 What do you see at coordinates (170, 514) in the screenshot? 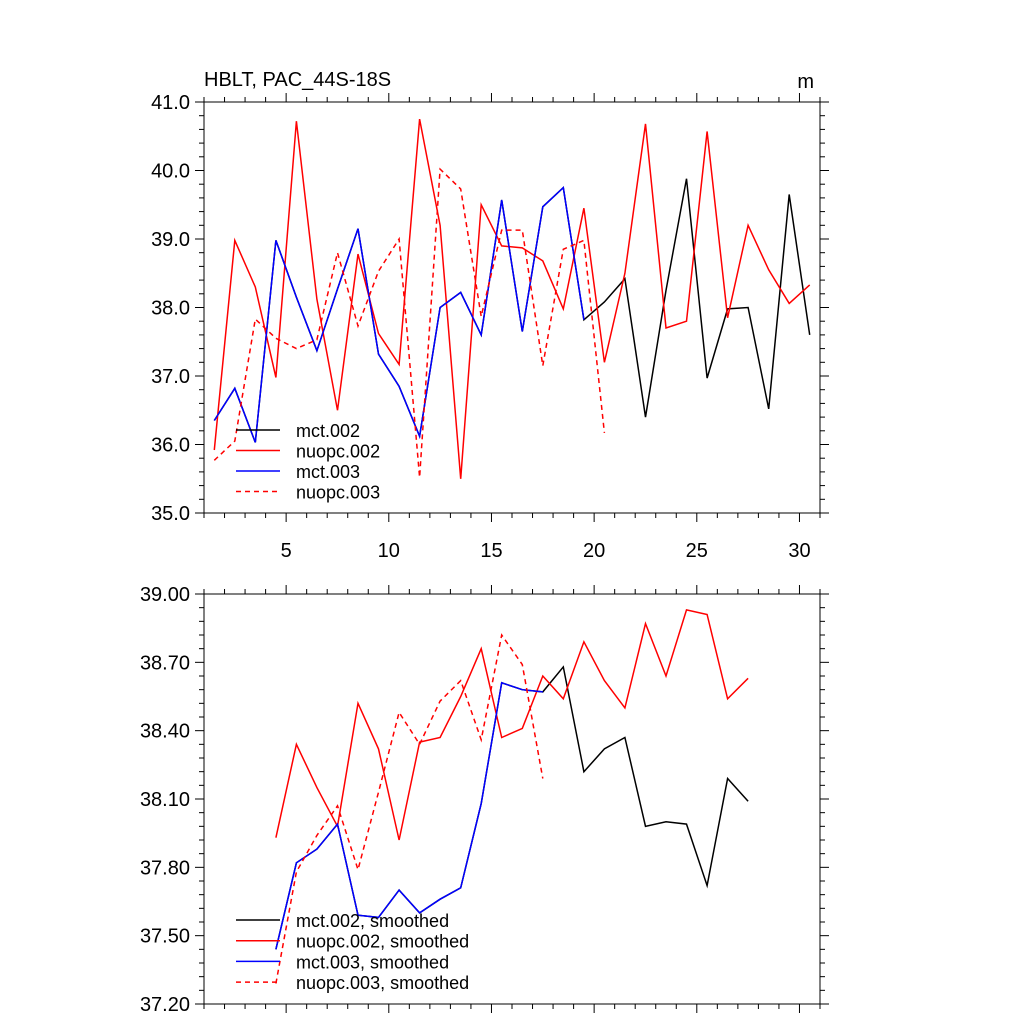
I see `y-tick-label: 35.0` at bounding box center [170, 514].